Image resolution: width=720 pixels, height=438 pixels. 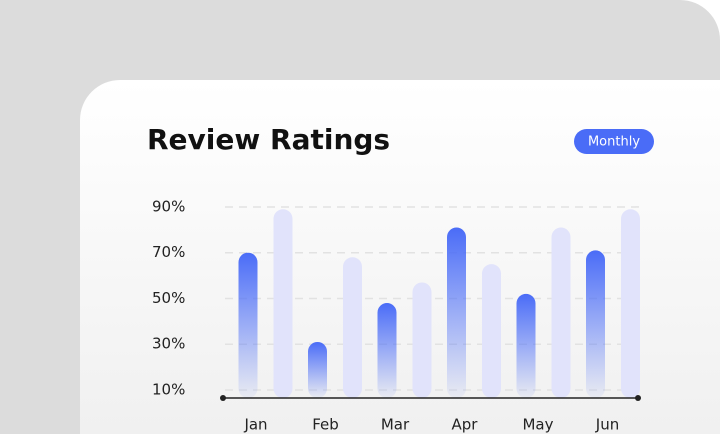 I want to click on monthly-button-label: Monthly, so click(x=614, y=142).